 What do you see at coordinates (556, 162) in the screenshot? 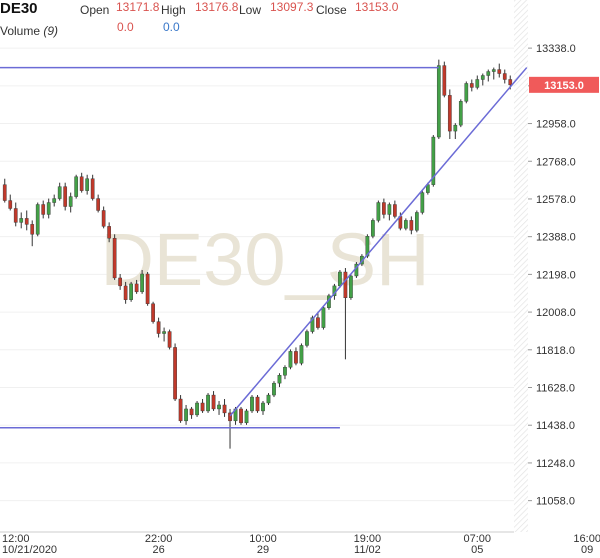
I see `y-tick-label: 12768.0` at bounding box center [556, 162].